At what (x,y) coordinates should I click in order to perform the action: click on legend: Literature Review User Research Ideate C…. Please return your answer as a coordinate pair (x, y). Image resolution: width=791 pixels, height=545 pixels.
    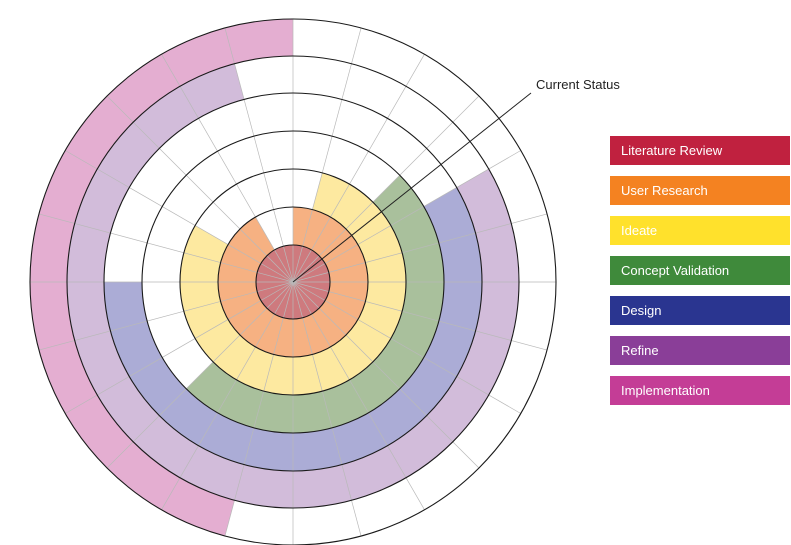
    Looking at the image, I should click on (700, 276).